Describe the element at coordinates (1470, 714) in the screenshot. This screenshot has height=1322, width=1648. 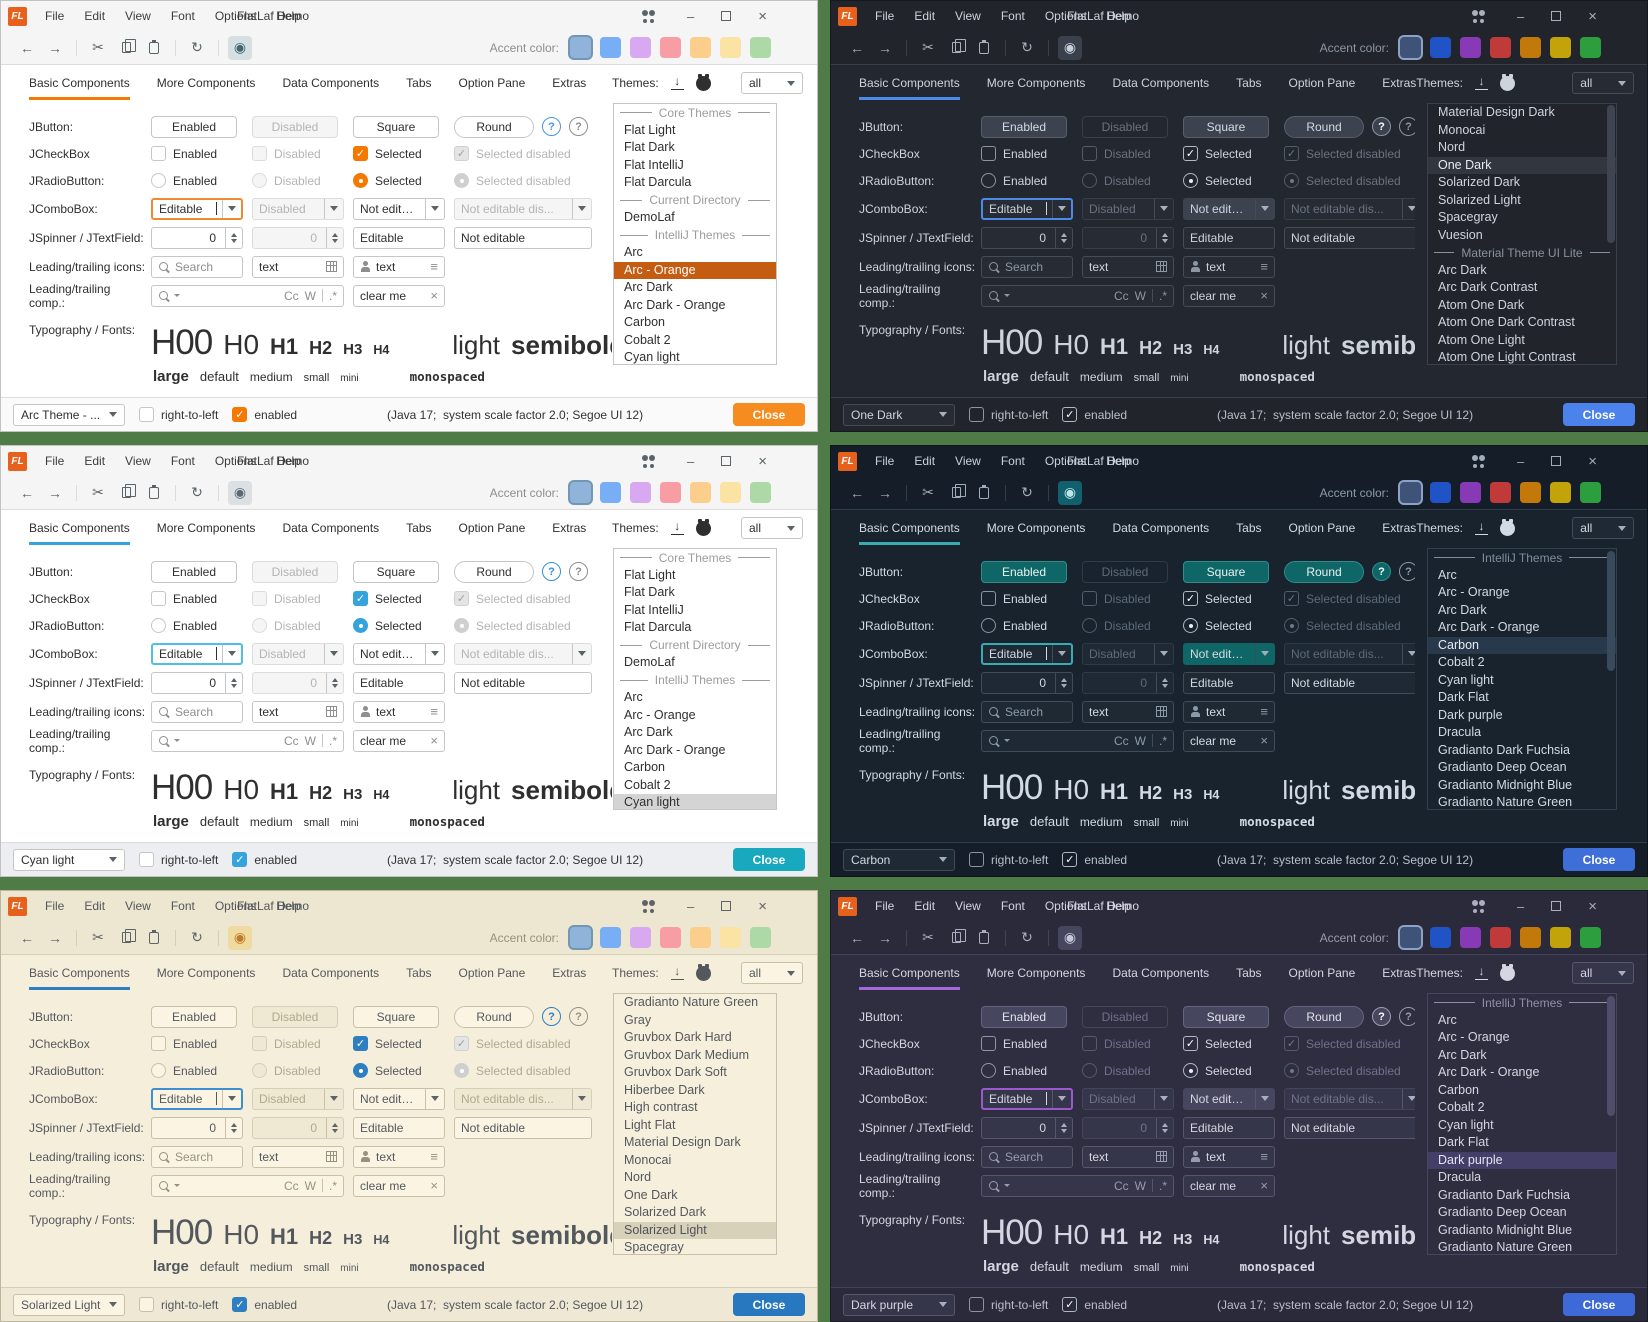
I see `theme-item-dark-purple: Dark purple` at that location.